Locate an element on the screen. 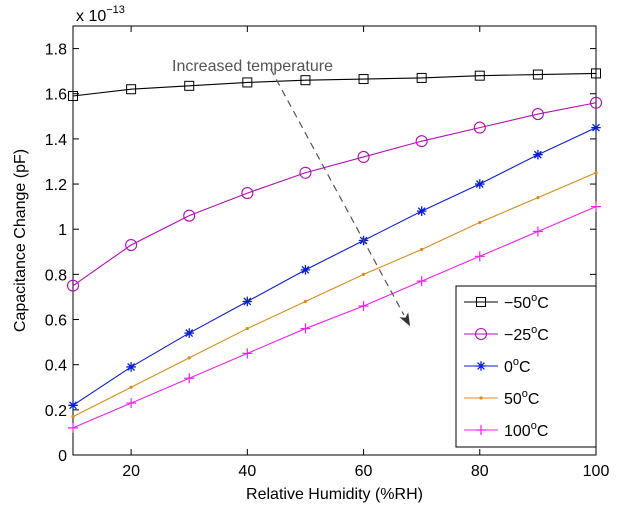 The image size is (629, 508). multiplier-base: x 10 is located at coordinates (91, 16).